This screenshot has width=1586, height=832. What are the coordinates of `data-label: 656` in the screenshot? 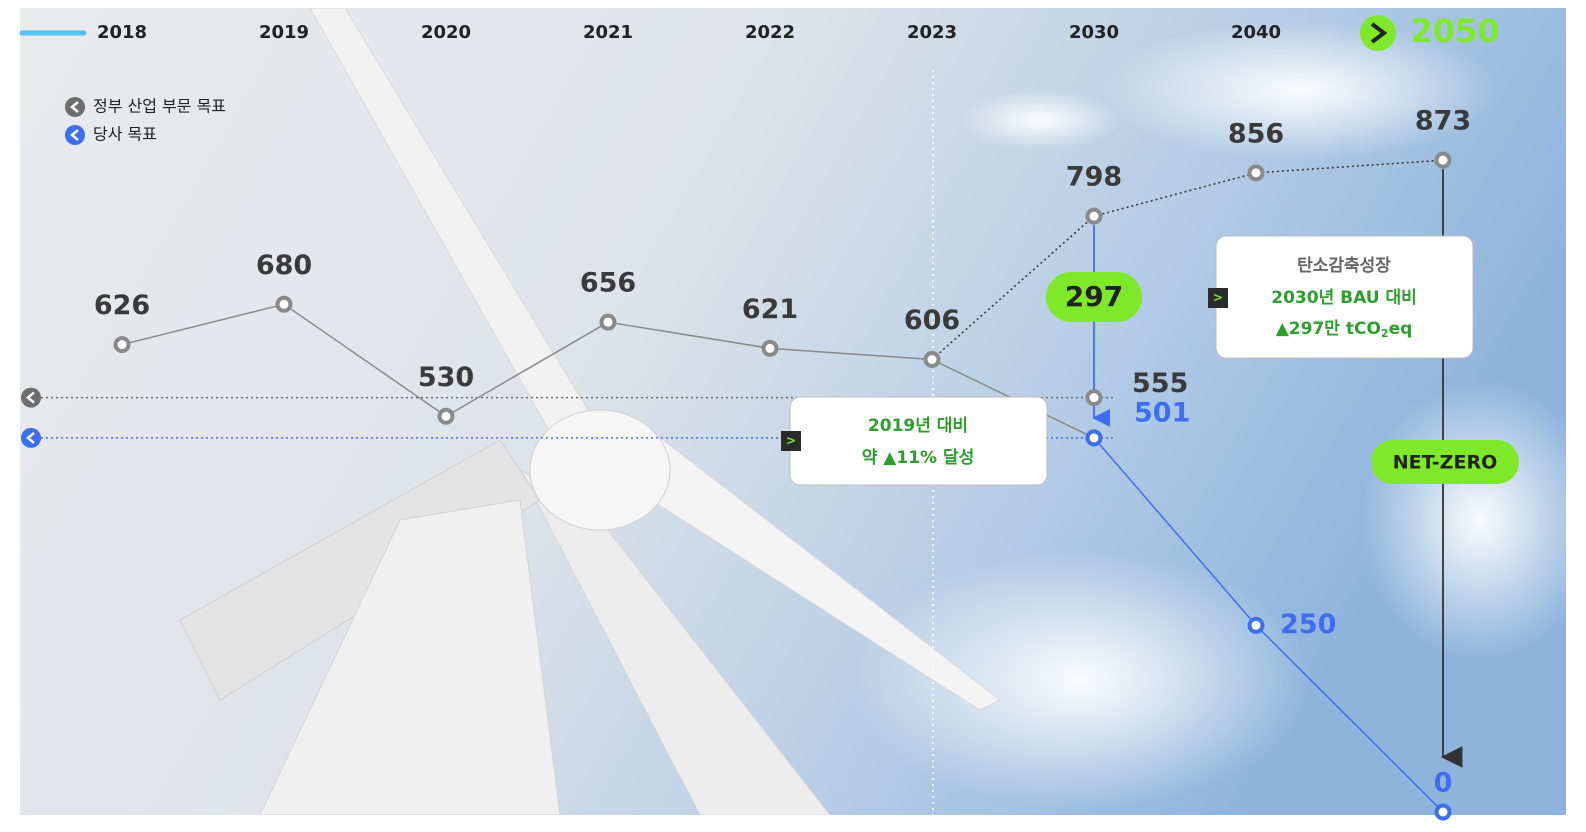 It's located at (608, 283).